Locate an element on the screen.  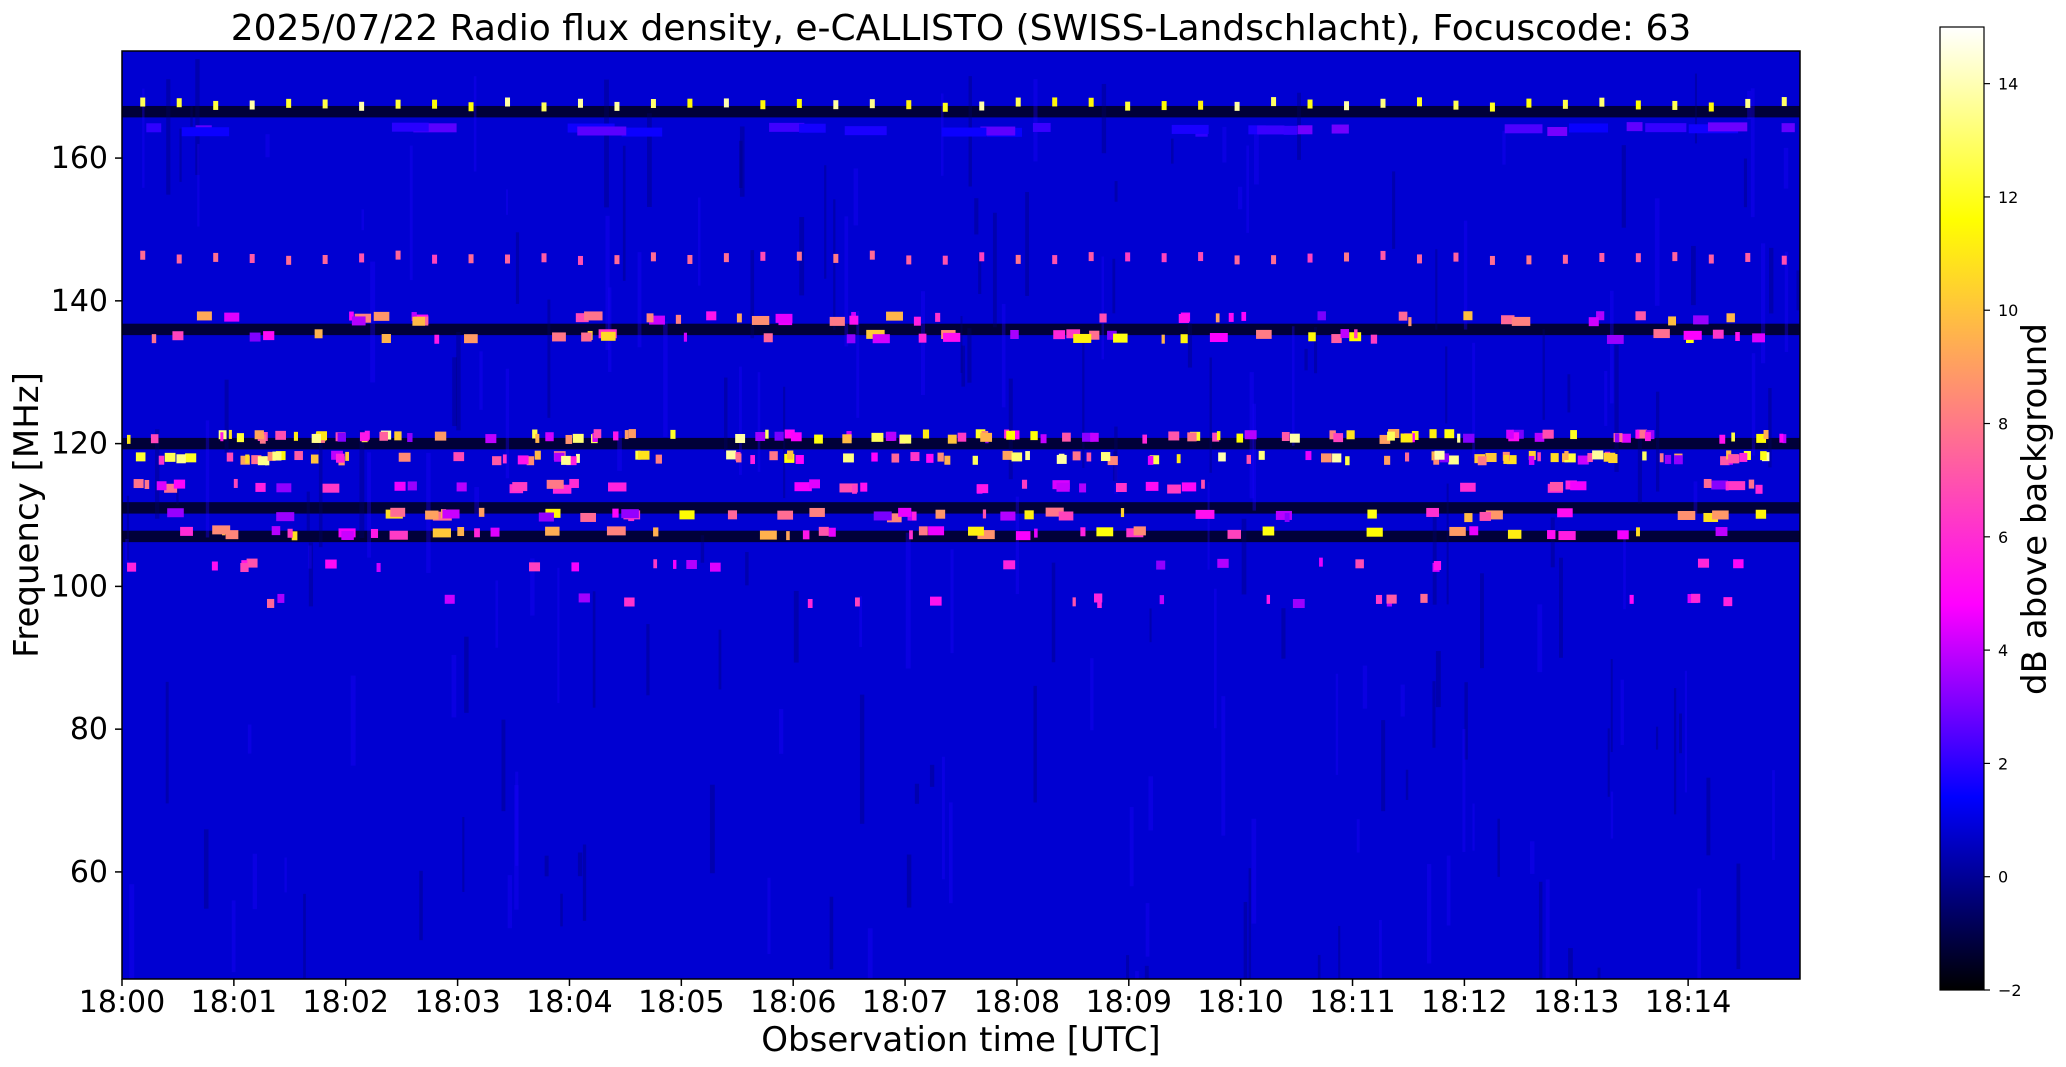
x-tick-label: 18:08 is located at coordinates (1017, 1002).